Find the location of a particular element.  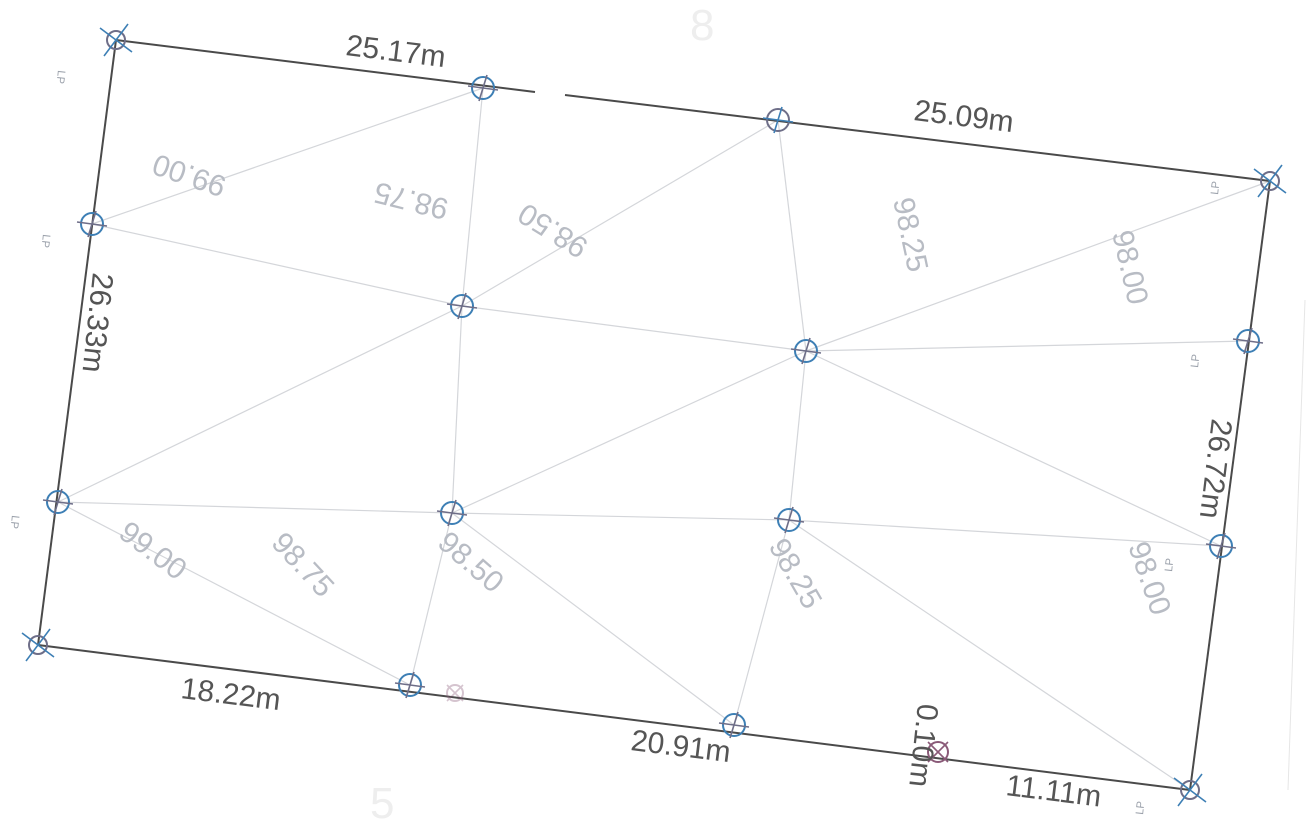

dimension-top-right: 25.09m is located at coordinates (963, 116).